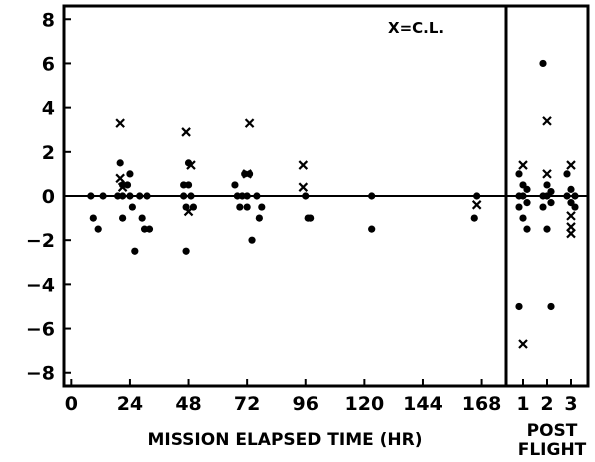 The height and width of the screenshot is (462, 595). What do you see at coordinates (71, 404) in the screenshot?
I see `x-tick-label: 0` at bounding box center [71, 404].